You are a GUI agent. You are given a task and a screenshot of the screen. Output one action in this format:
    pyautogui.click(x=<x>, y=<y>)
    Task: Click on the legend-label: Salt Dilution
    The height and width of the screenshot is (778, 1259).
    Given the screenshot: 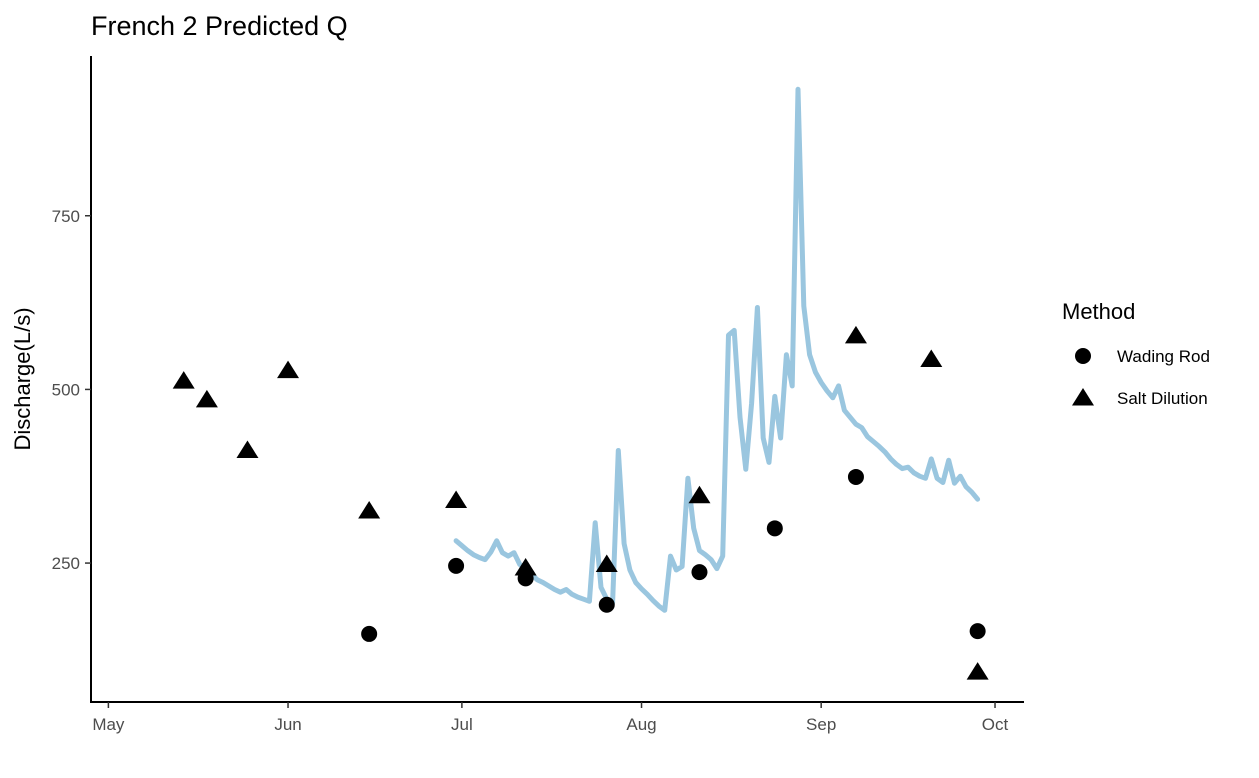 What is the action you would take?
    pyautogui.click(x=1162, y=398)
    